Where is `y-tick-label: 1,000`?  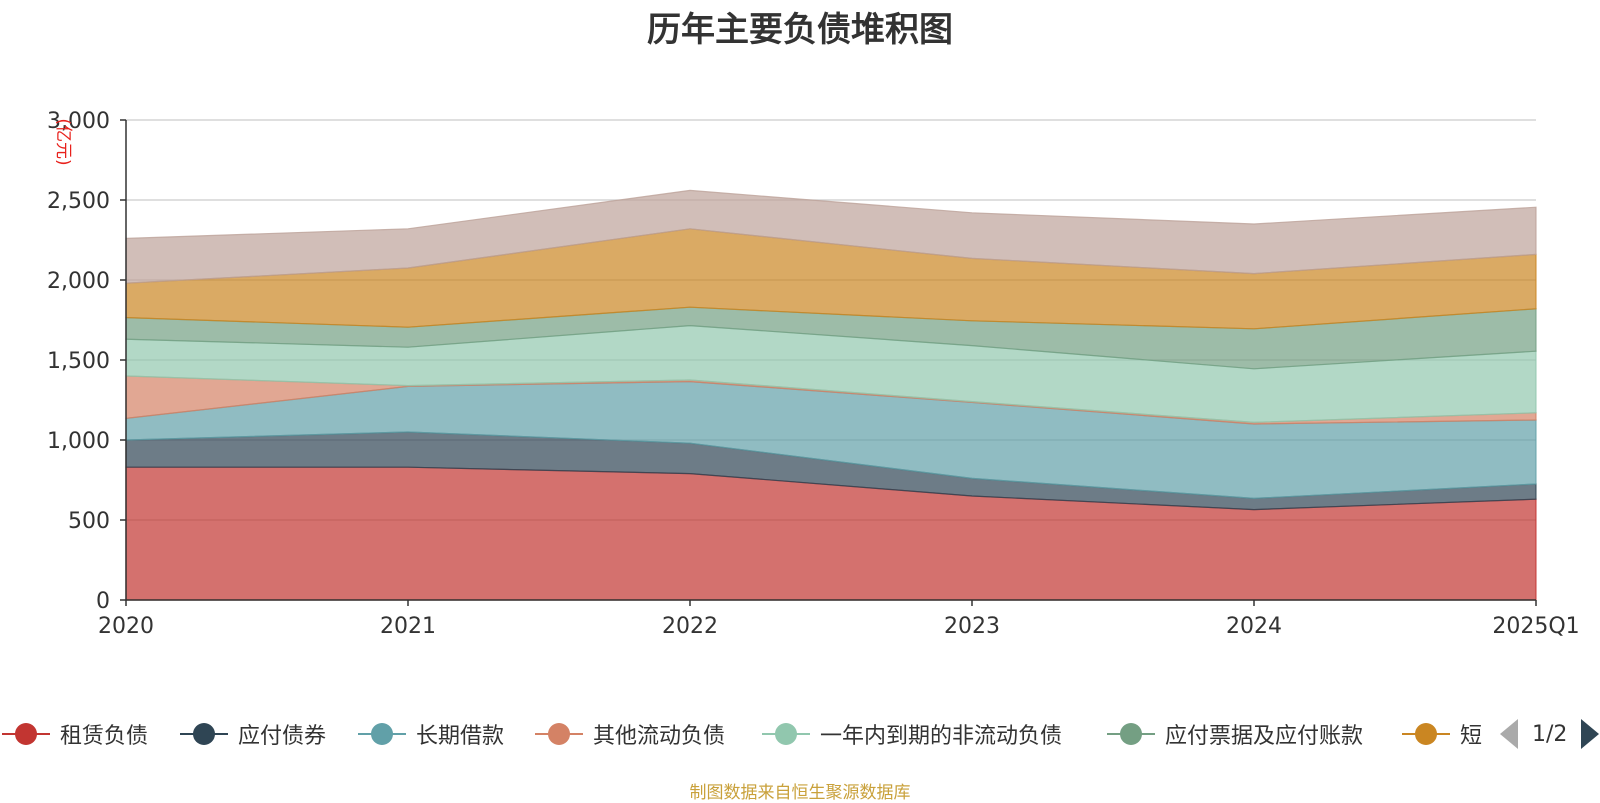 y-tick-label: 1,000 is located at coordinates (78, 441).